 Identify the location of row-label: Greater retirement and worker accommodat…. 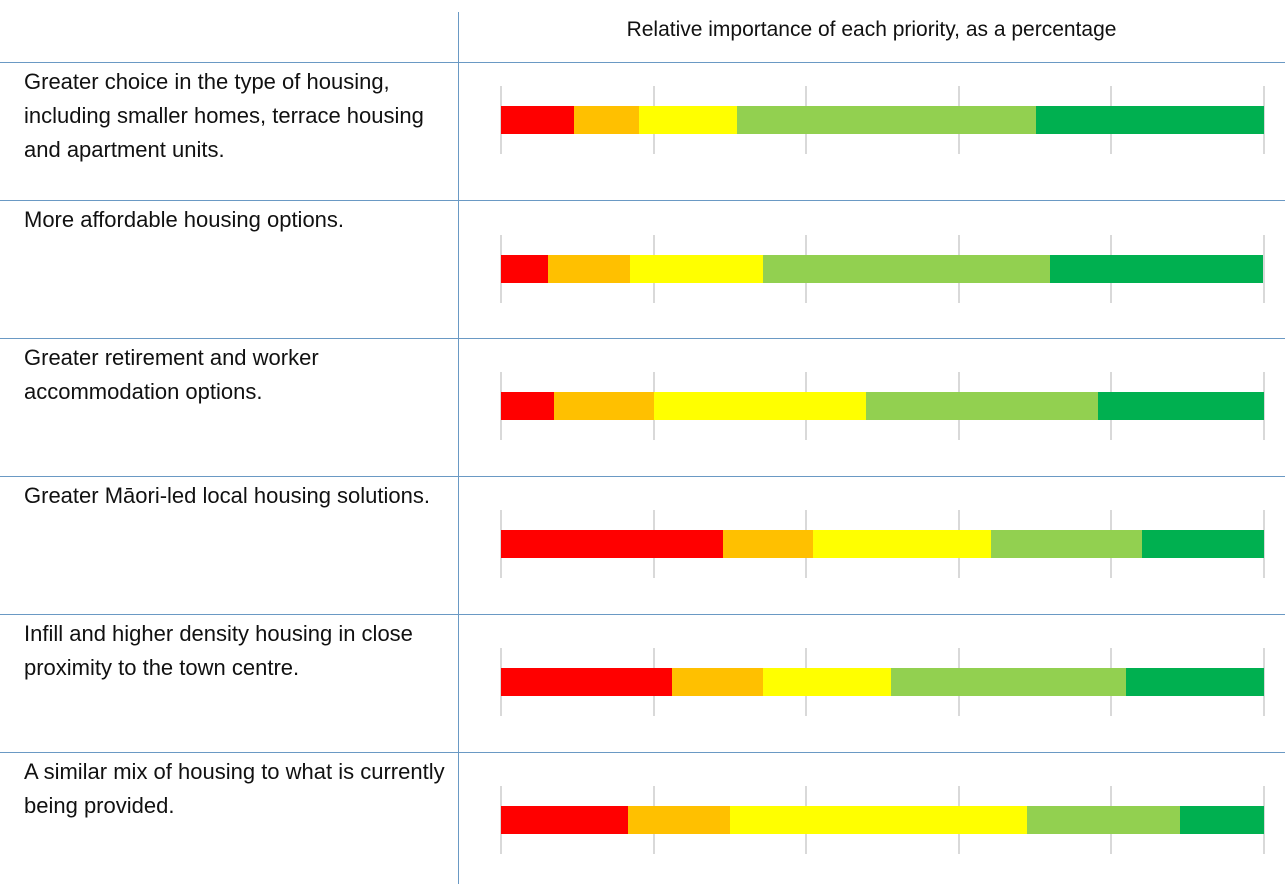
(171, 374).